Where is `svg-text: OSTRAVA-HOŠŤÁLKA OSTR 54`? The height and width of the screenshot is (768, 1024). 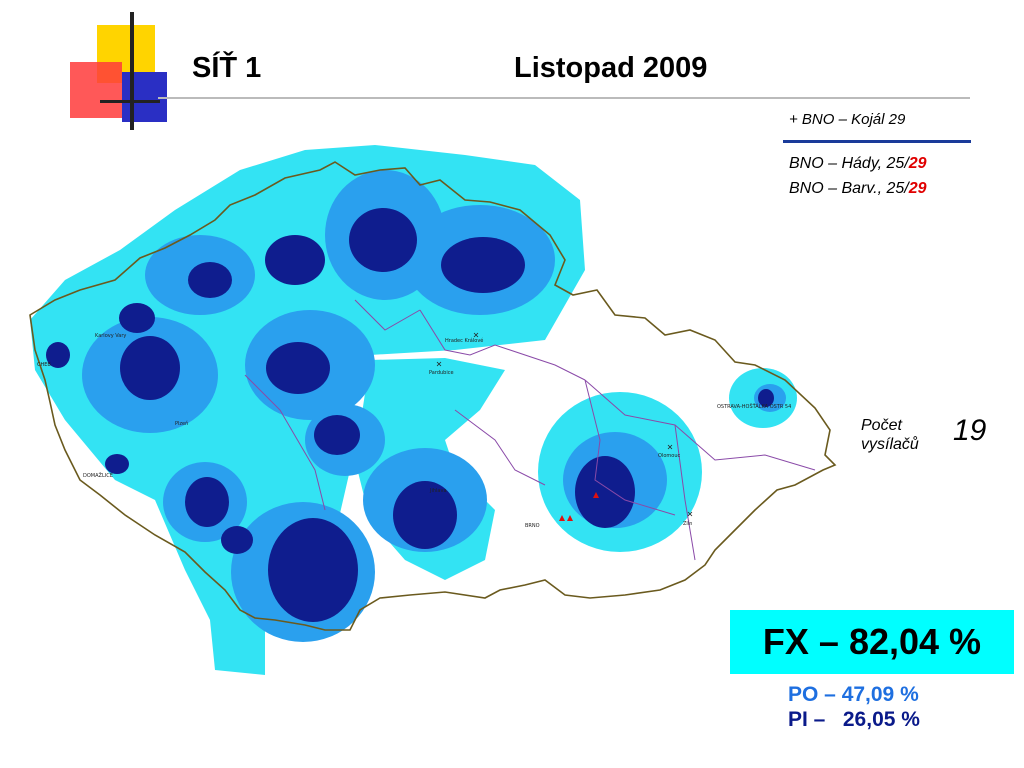 svg-text: OSTRAVA-HOŠŤÁLKA OSTR 54 is located at coordinates (754, 406).